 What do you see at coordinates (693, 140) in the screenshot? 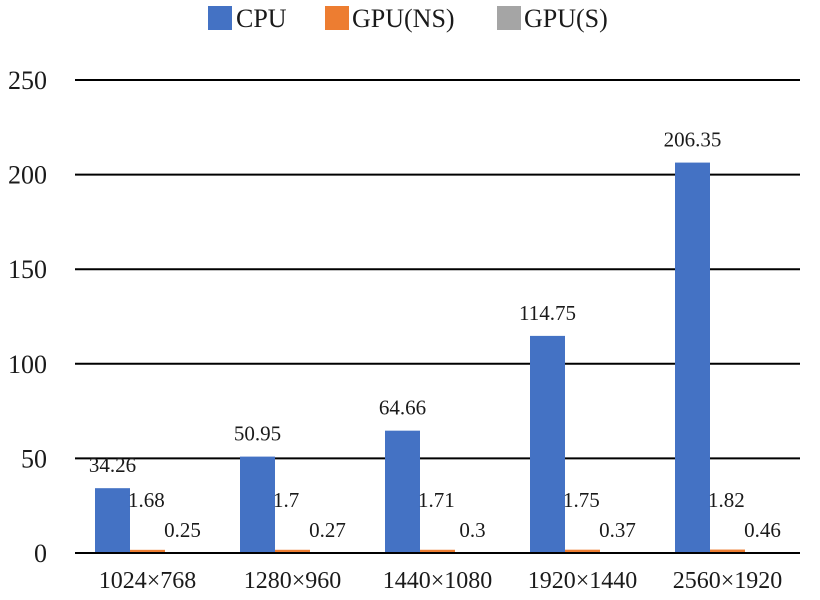
I see `data-label: 206.35` at bounding box center [693, 140].